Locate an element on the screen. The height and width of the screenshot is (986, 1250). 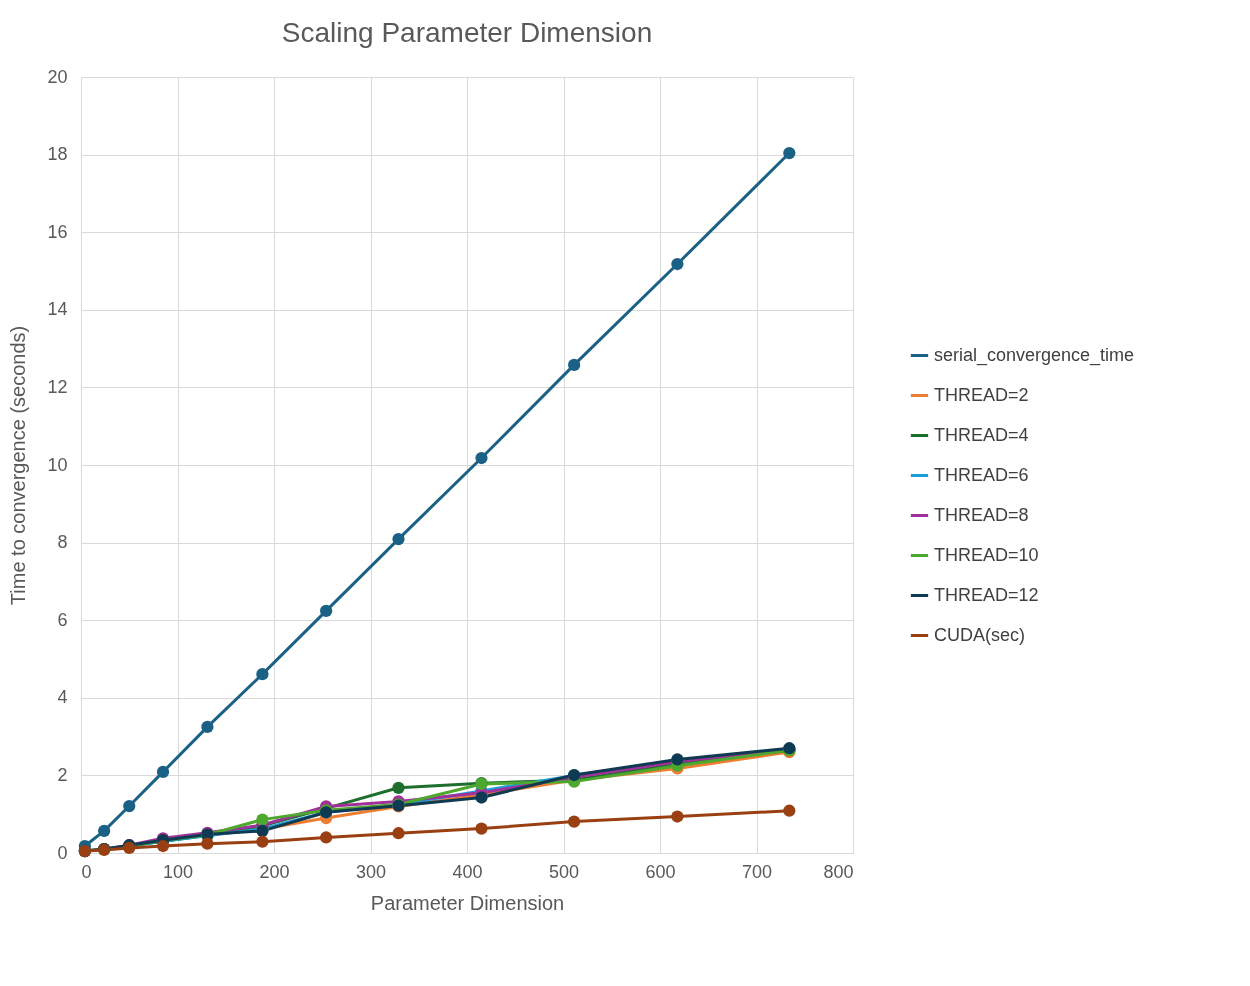
x-tick-label: 700 is located at coordinates (757, 871).